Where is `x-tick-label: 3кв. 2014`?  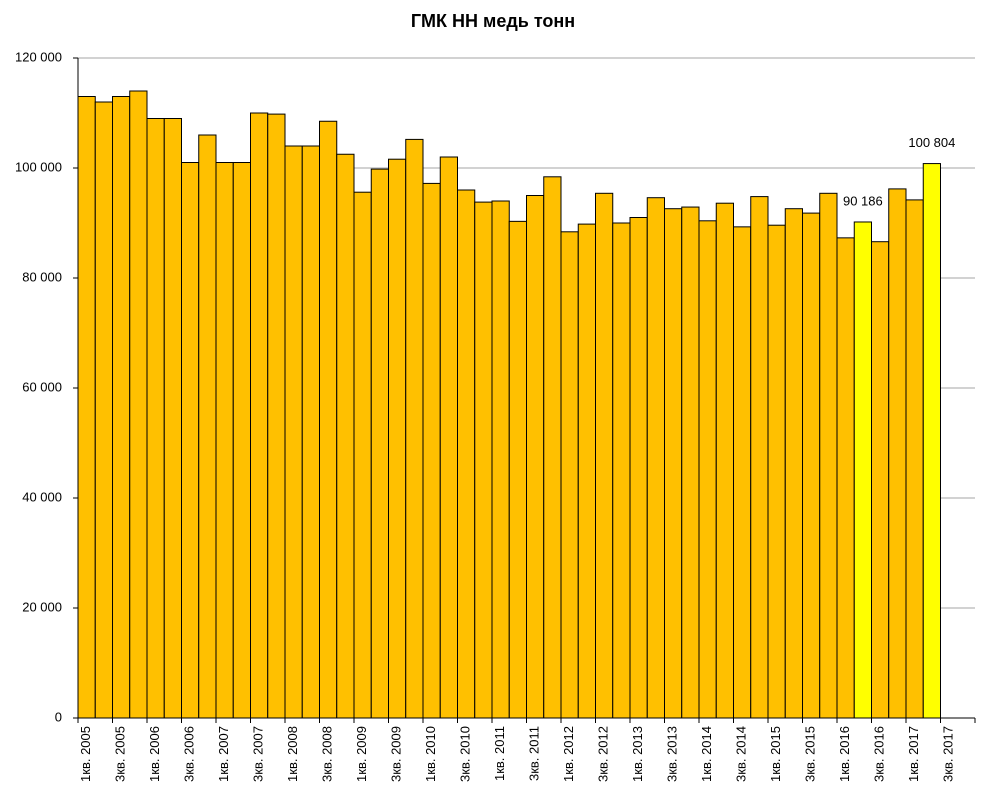 x-tick-label: 3кв. 2014 is located at coordinates (741, 754).